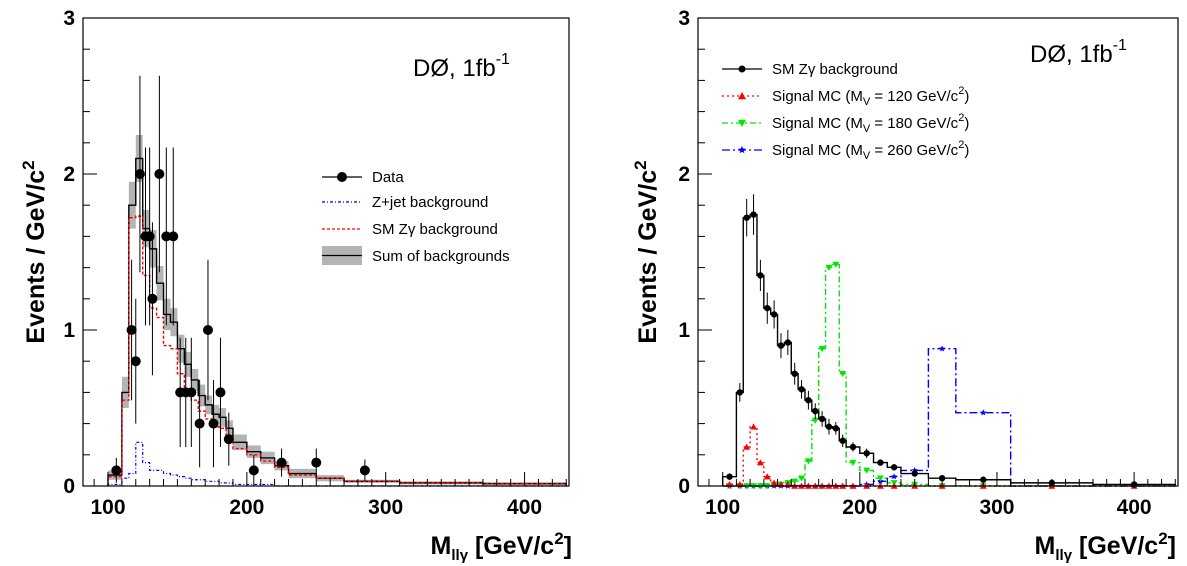  Describe the element at coordinates (430, 202) in the screenshot. I see `legend-label-zjet: Z+jet background` at that location.